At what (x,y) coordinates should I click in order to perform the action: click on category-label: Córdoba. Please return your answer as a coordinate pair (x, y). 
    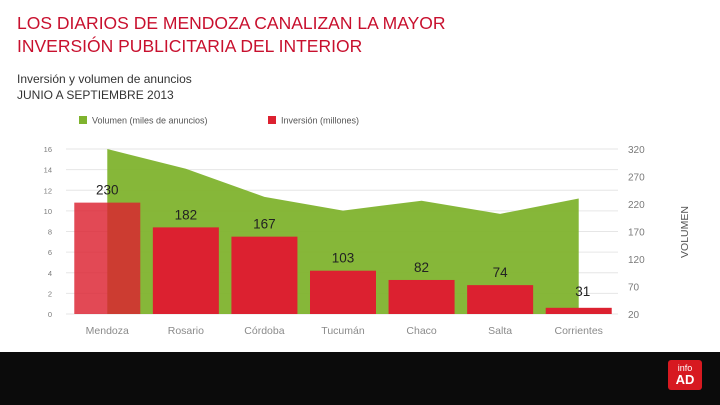
    Looking at the image, I should click on (264, 331).